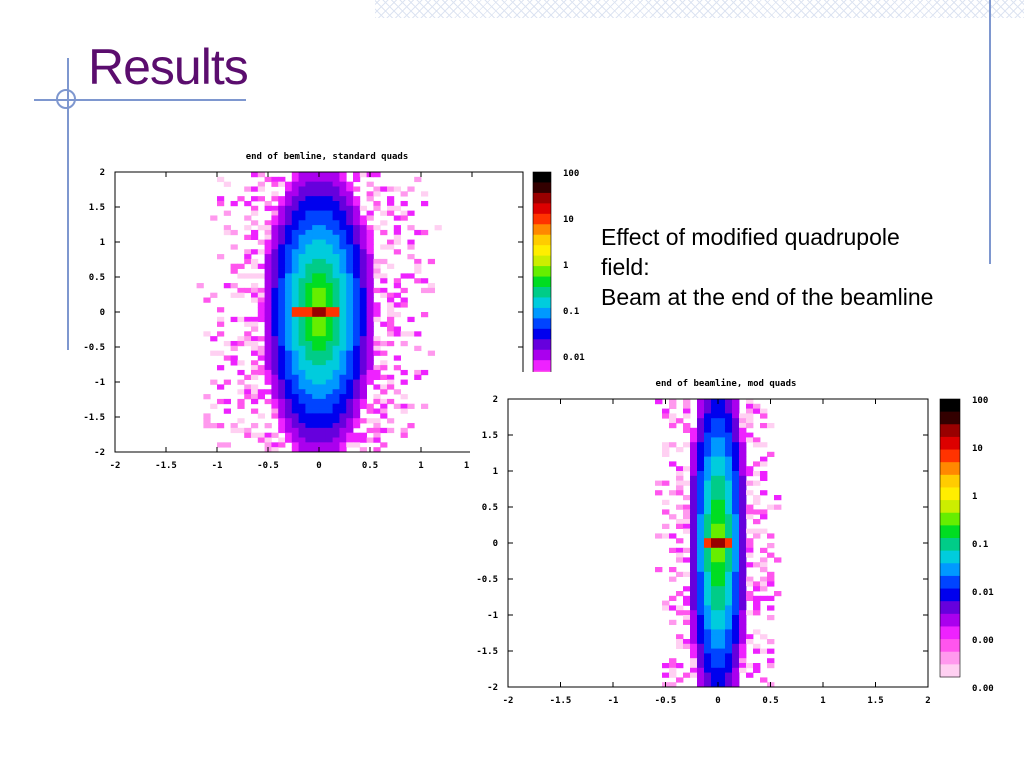 This screenshot has width=1024, height=768. What do you see at coordinates (980, 401) in the screenshot?
I see `colorbar-label: 100` at bounding box center [980, 401].